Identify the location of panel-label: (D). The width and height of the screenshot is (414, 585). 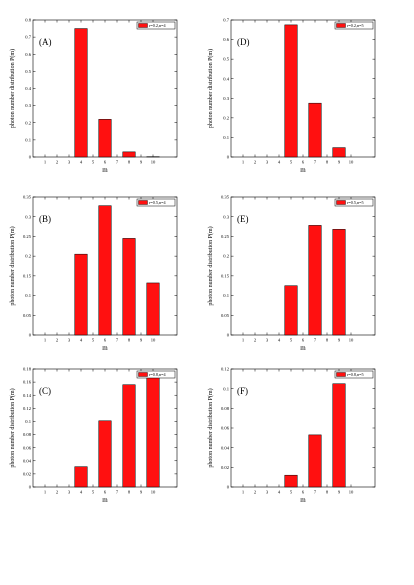
(243, 42).